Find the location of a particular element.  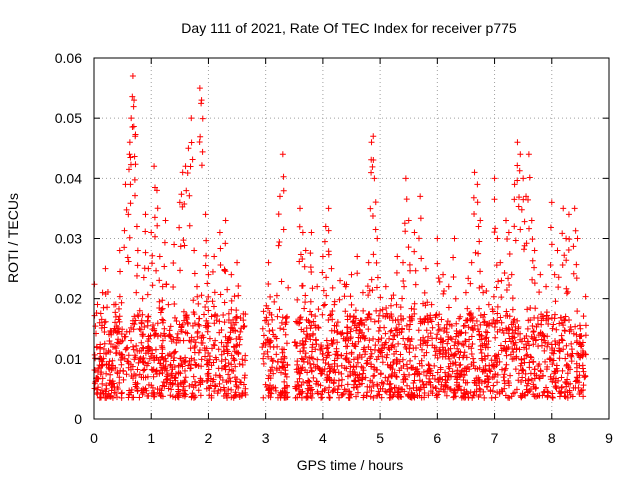

x-tick-label: 9 is located at coordinates (609, 438).